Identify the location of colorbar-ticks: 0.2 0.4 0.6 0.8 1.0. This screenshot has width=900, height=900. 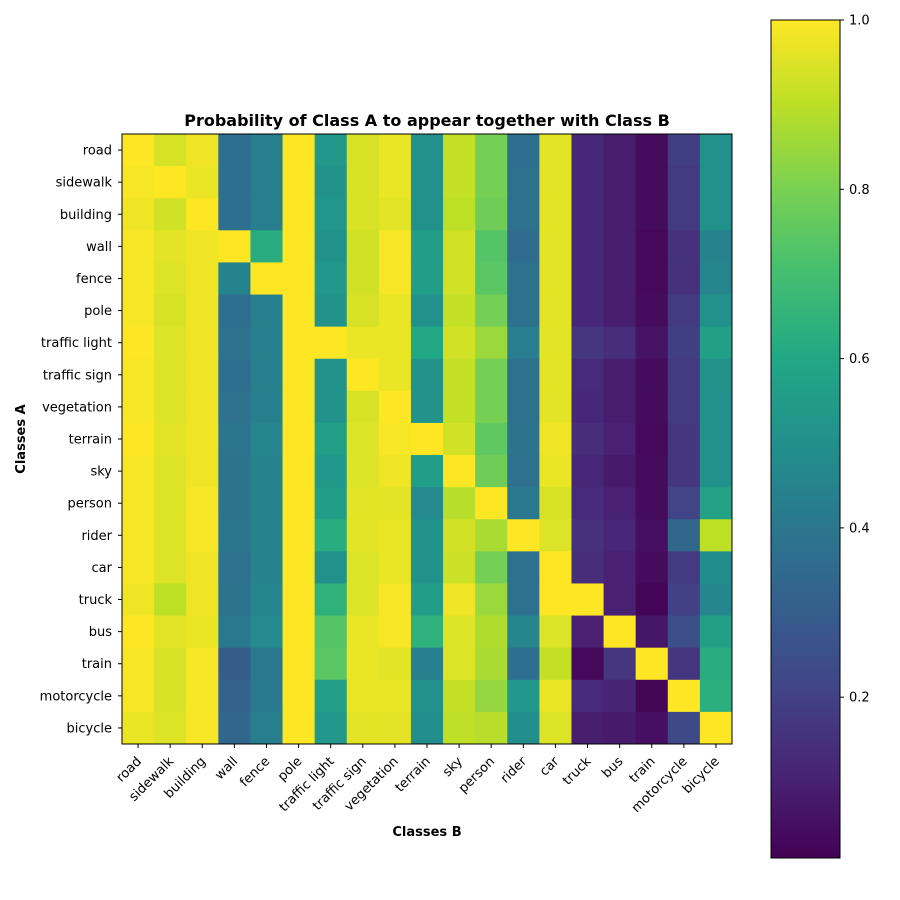
(855, 360).